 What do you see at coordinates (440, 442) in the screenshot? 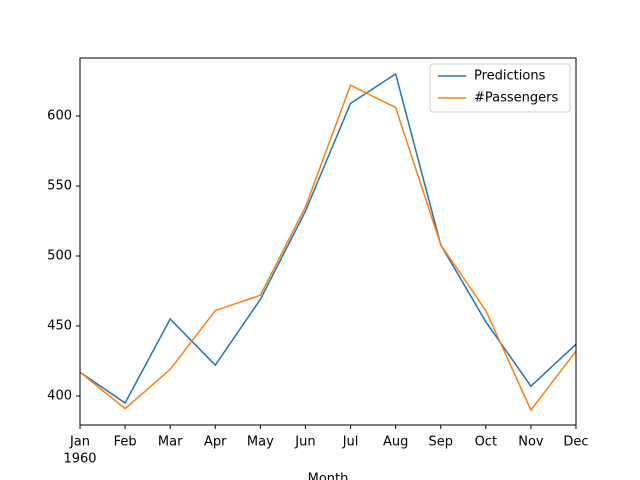
I see `x-tick-label: Sep` at bounding box center [440, 442].